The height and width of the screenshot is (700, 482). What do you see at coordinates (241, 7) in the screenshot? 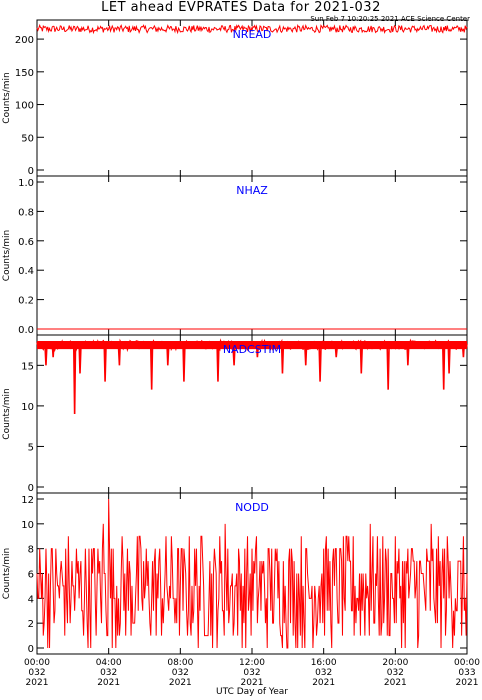
I see `chart-title: LET ahead EVPRATES Data for 2021-032` at bounding box center [241, 7].